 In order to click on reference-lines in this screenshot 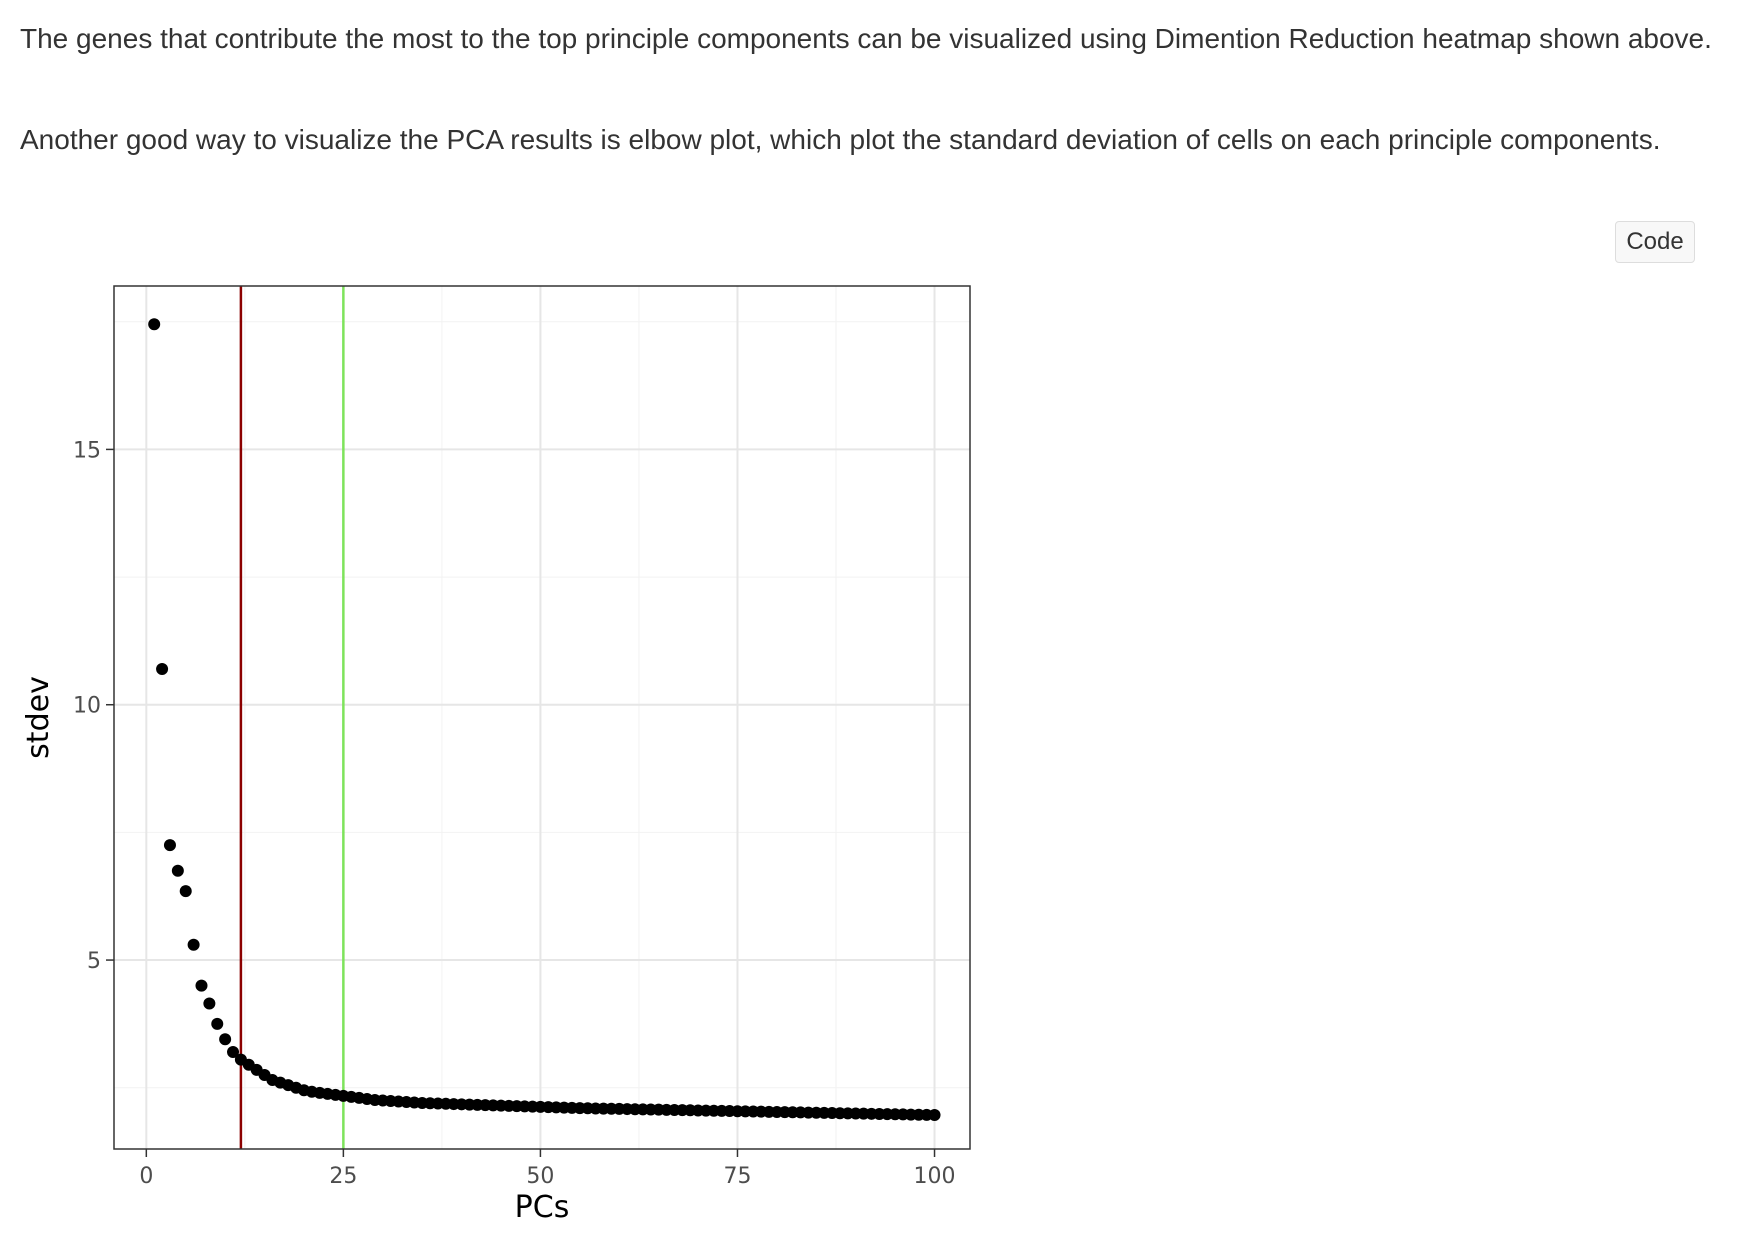, I will do `click(292, 717)`.